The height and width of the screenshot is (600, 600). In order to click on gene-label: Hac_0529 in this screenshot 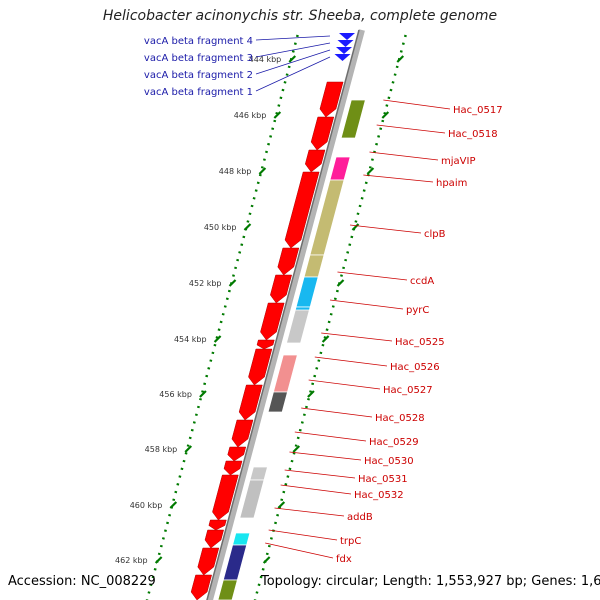, I will do `click(356, 439)`.